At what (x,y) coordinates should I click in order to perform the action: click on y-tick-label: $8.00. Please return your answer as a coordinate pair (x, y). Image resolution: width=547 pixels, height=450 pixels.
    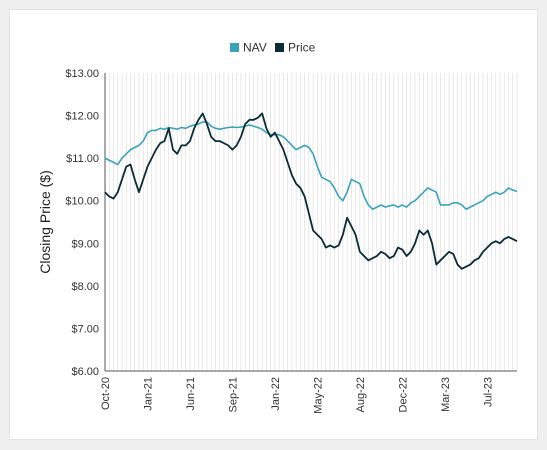
    Looking at the image, I should click on (85, 287).